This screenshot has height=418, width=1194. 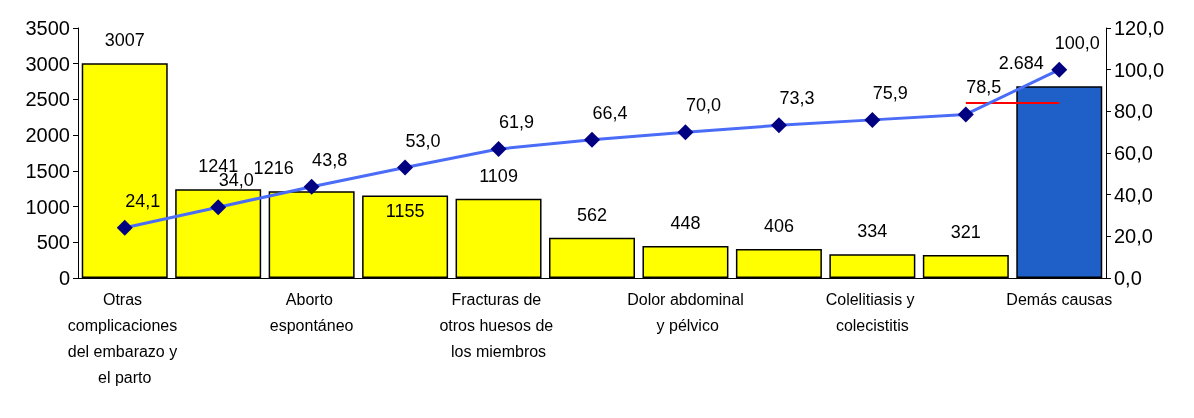 I want to click on y-tick-label: 3000, so click(x=47, y=63).